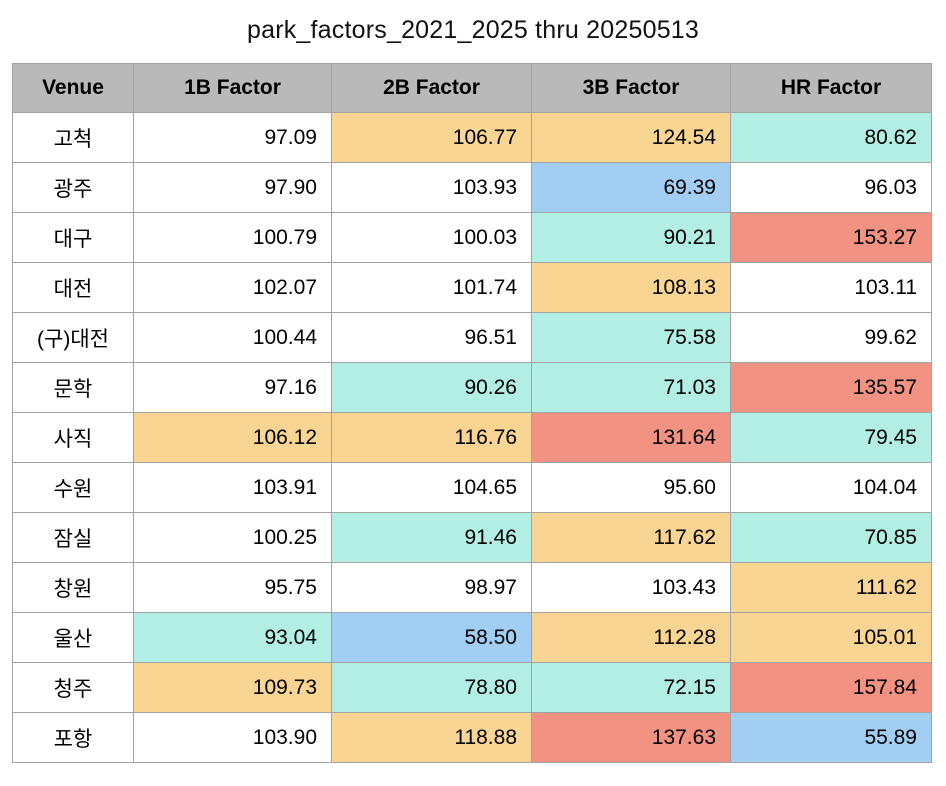 This screenshot has height=786, width=946. Describe the element at coordinates (431, 187) in the screenshot. I see `factor-cell: 103.93` at that location.